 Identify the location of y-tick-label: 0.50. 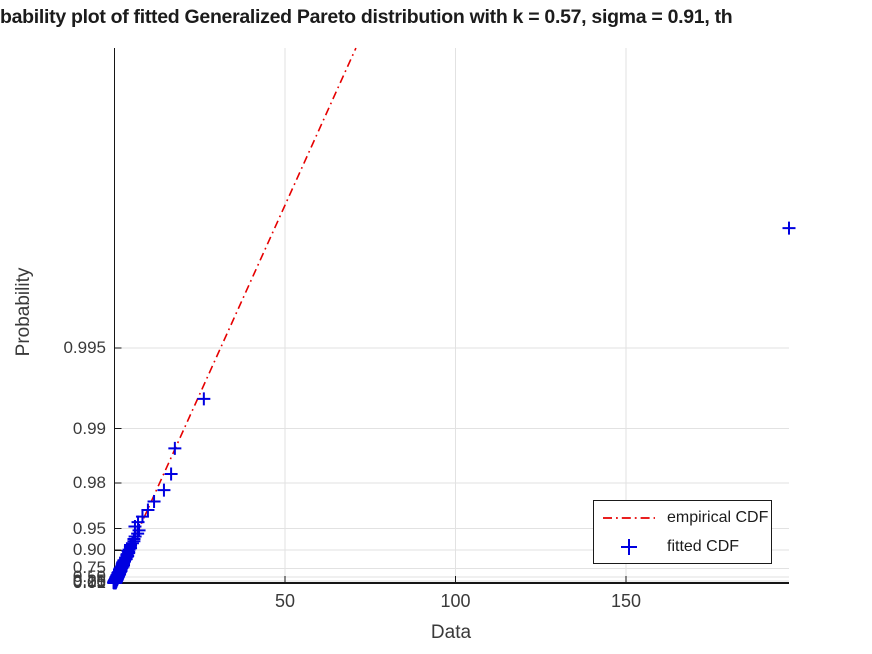
(89, 577).